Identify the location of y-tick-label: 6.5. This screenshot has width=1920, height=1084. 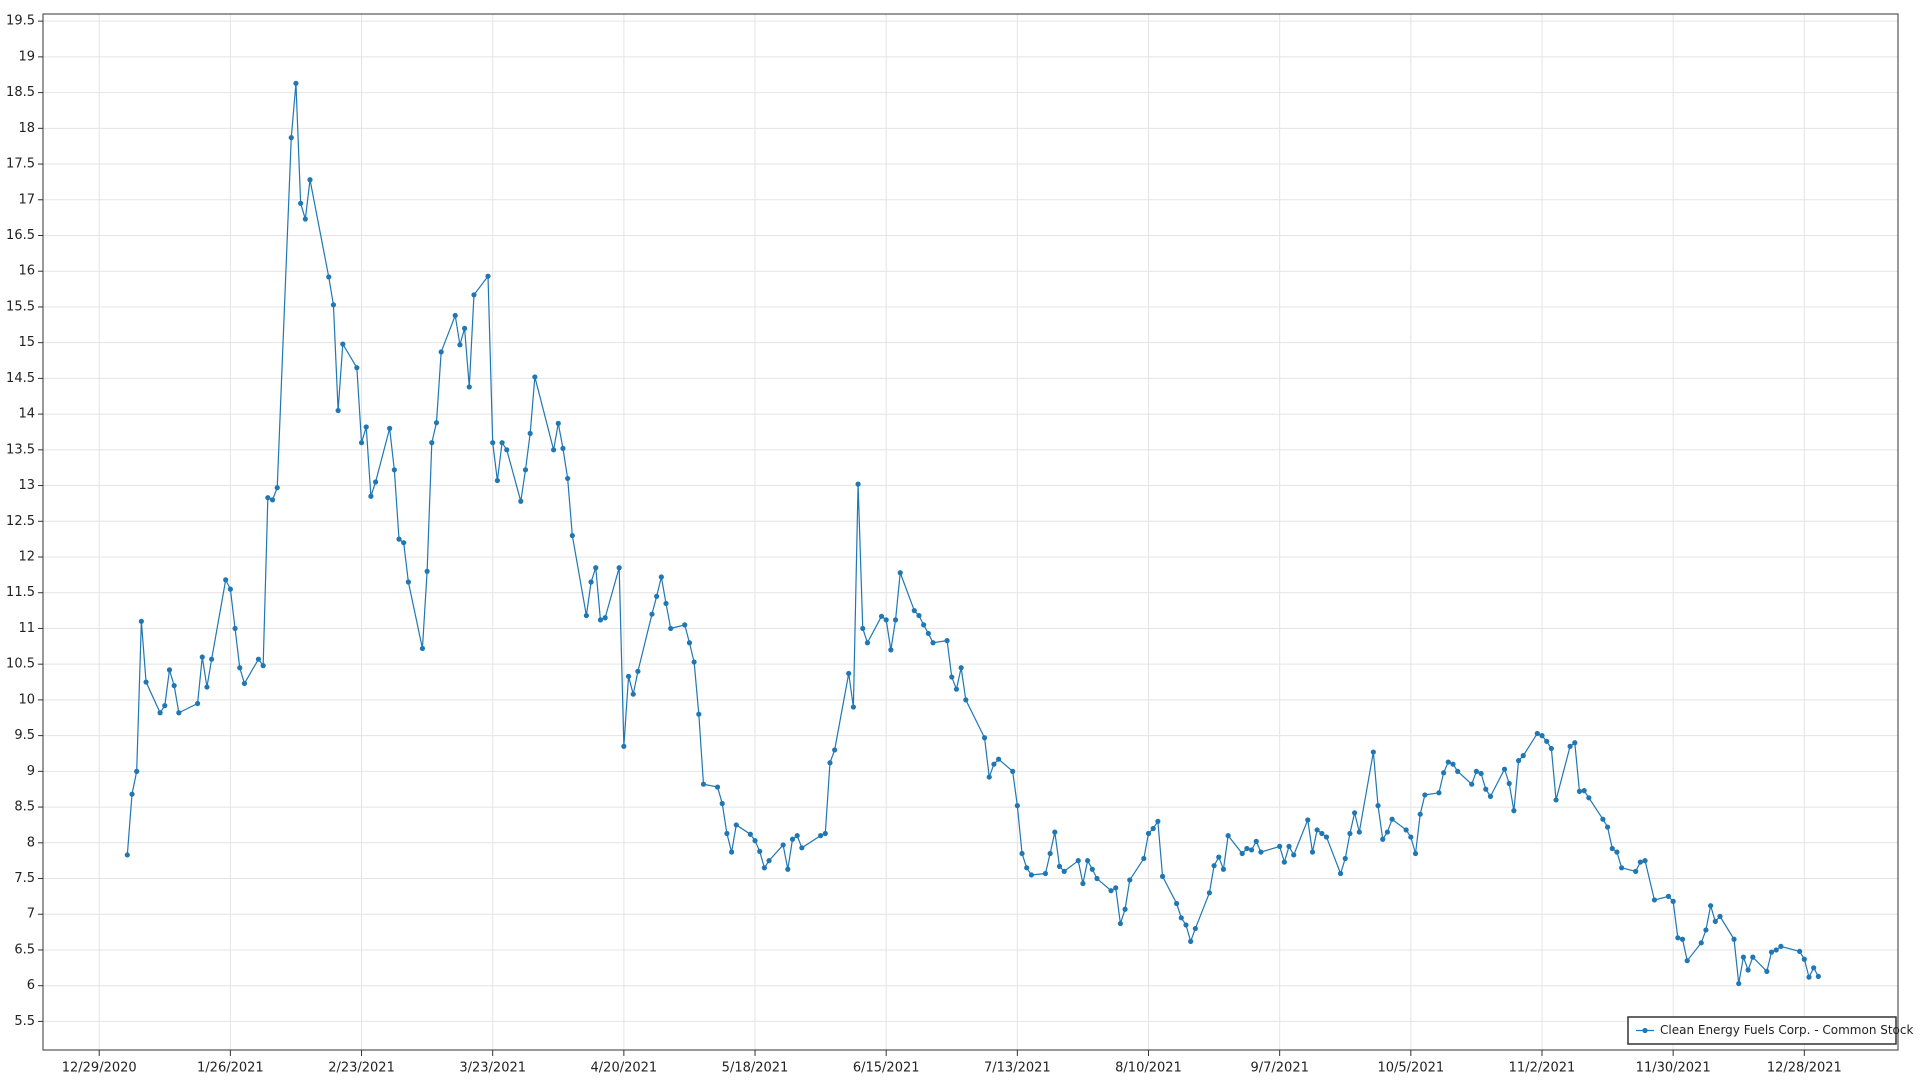
(24, 949).